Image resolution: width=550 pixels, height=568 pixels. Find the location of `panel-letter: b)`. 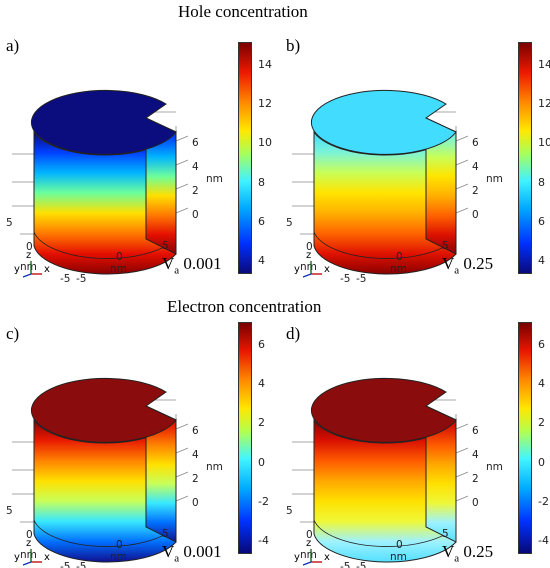

panel-letter: b) is located at coordinates (293, 45).